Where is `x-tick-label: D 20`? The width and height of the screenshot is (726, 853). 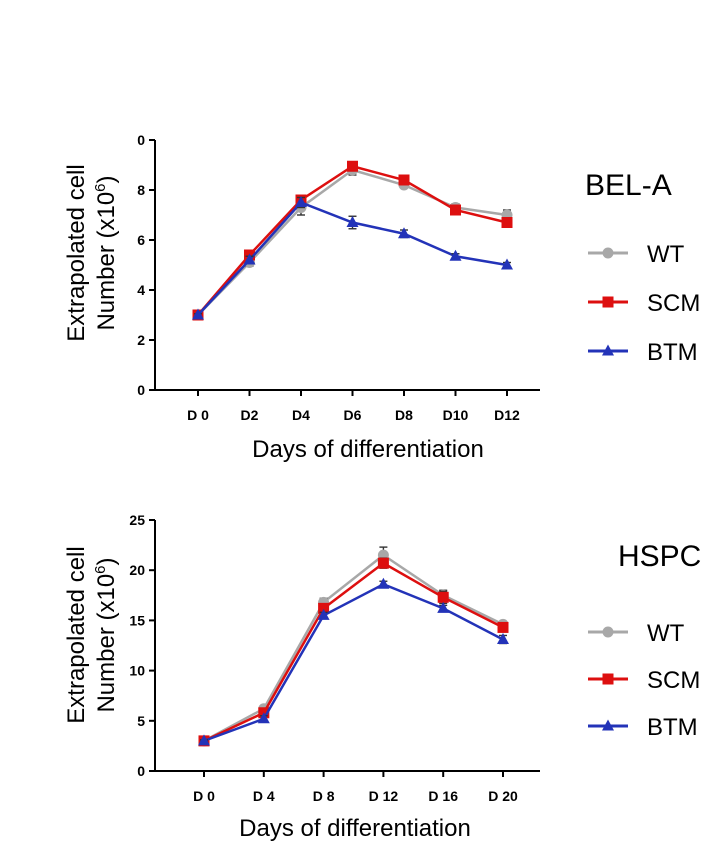 x-tick-label: D 20 is located at coordinates (503, 796).